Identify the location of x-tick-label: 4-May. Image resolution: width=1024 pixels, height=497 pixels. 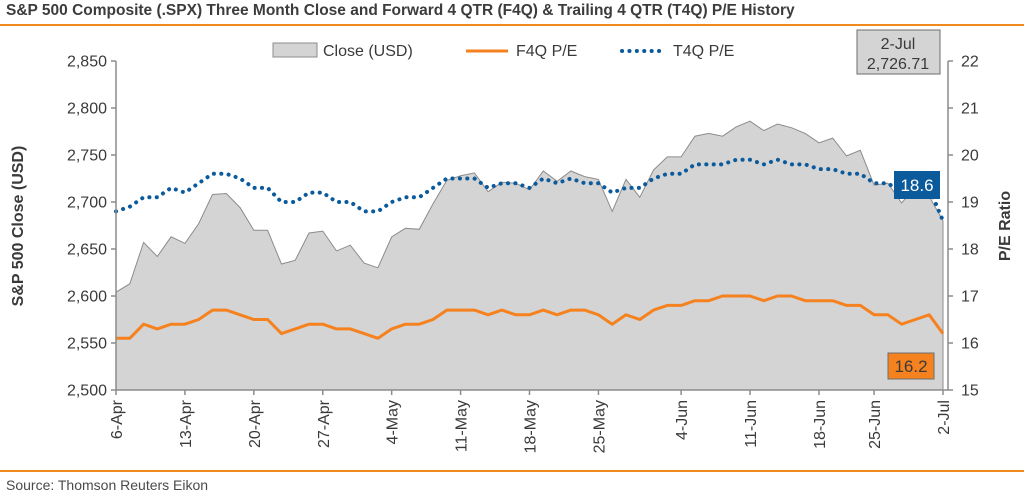
(393, 422).